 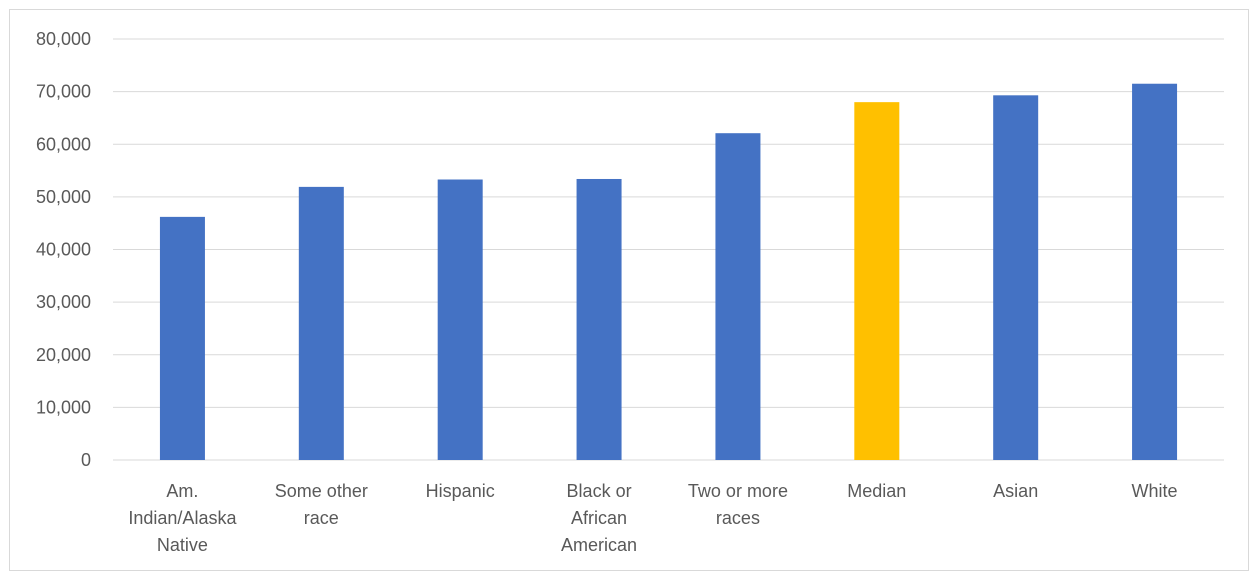 I want to click on x-category-label-line: Hispanic, so click(x=460, y=491).